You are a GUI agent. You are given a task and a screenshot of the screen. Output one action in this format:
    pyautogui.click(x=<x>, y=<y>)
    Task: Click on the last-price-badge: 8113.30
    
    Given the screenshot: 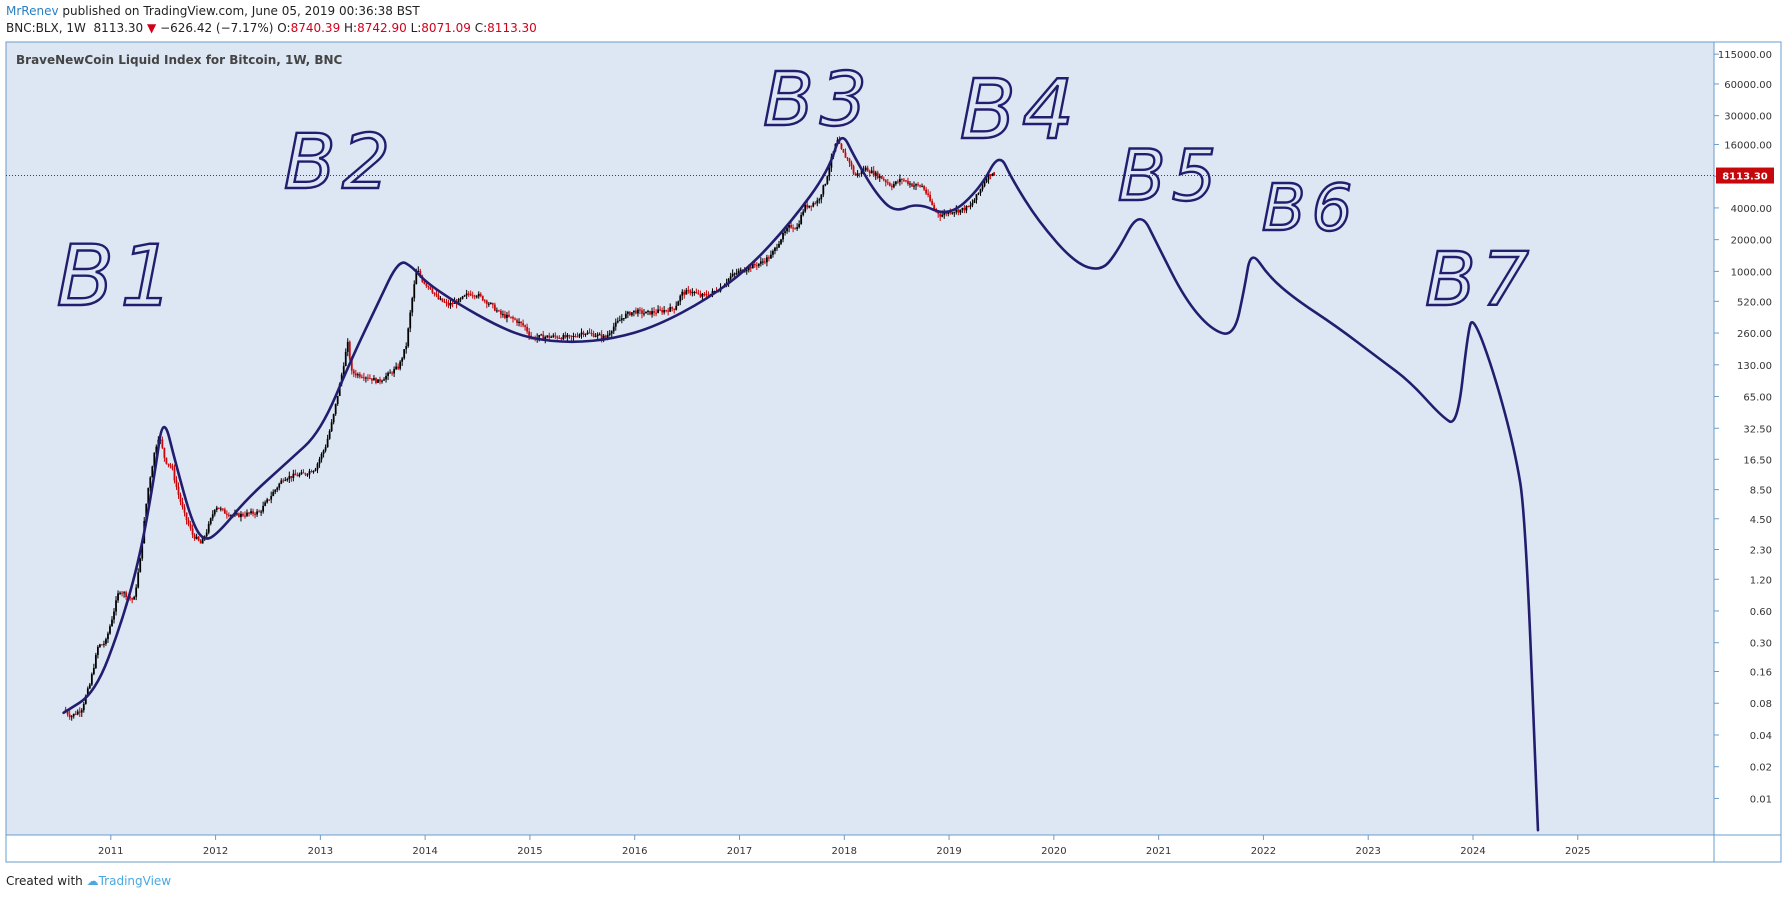 What is the action you would take?
    pyautogui.click(x=1745, y=175)
    